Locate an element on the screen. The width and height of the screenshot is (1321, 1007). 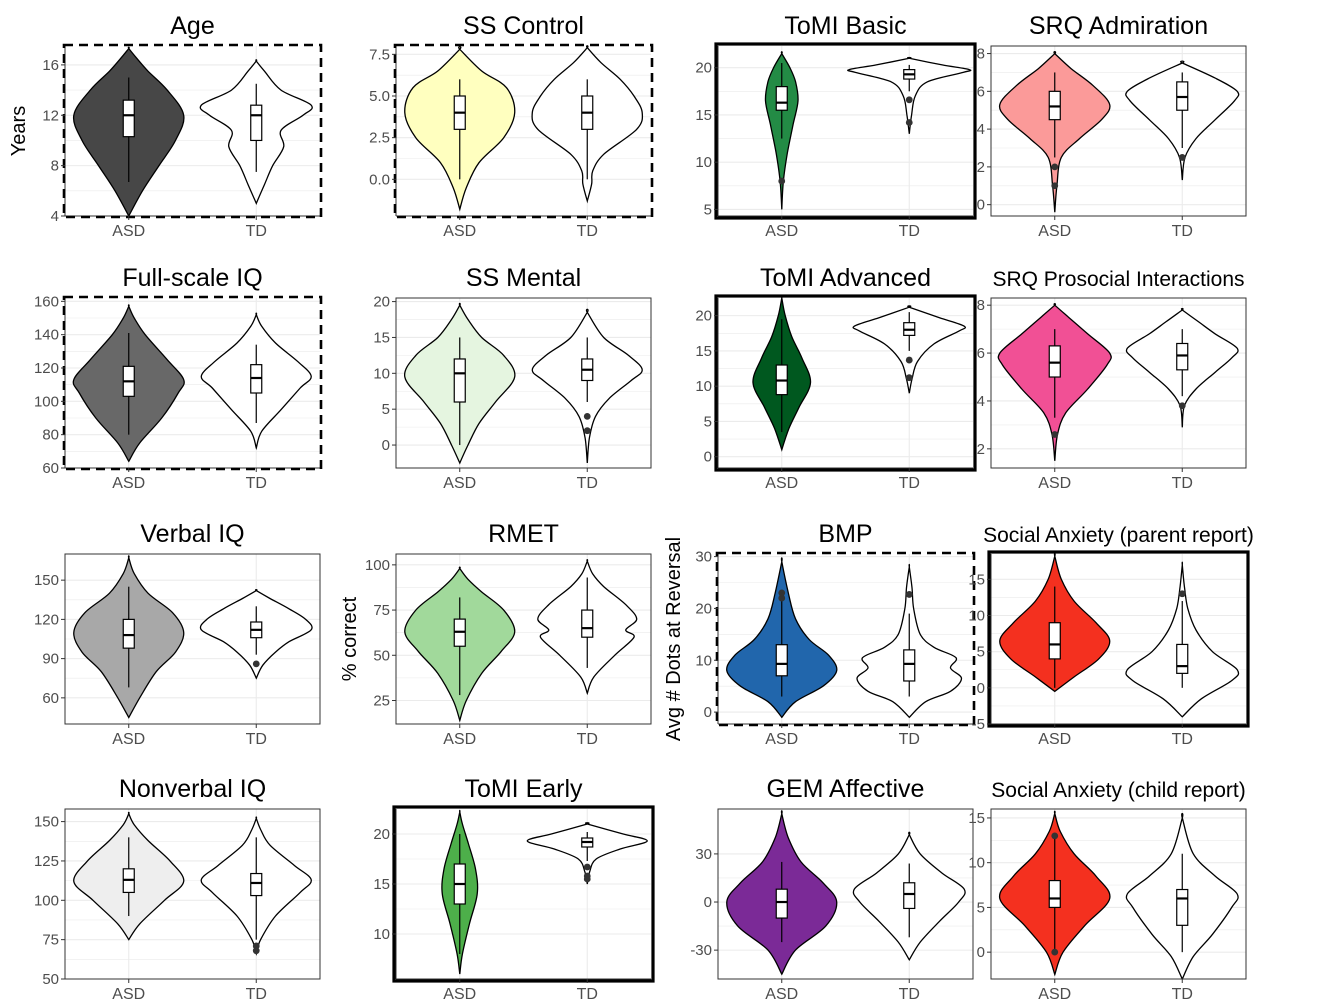
panel-14: 10 15 20 ASD TD ToMI Early is located at coordinates (514, 889).